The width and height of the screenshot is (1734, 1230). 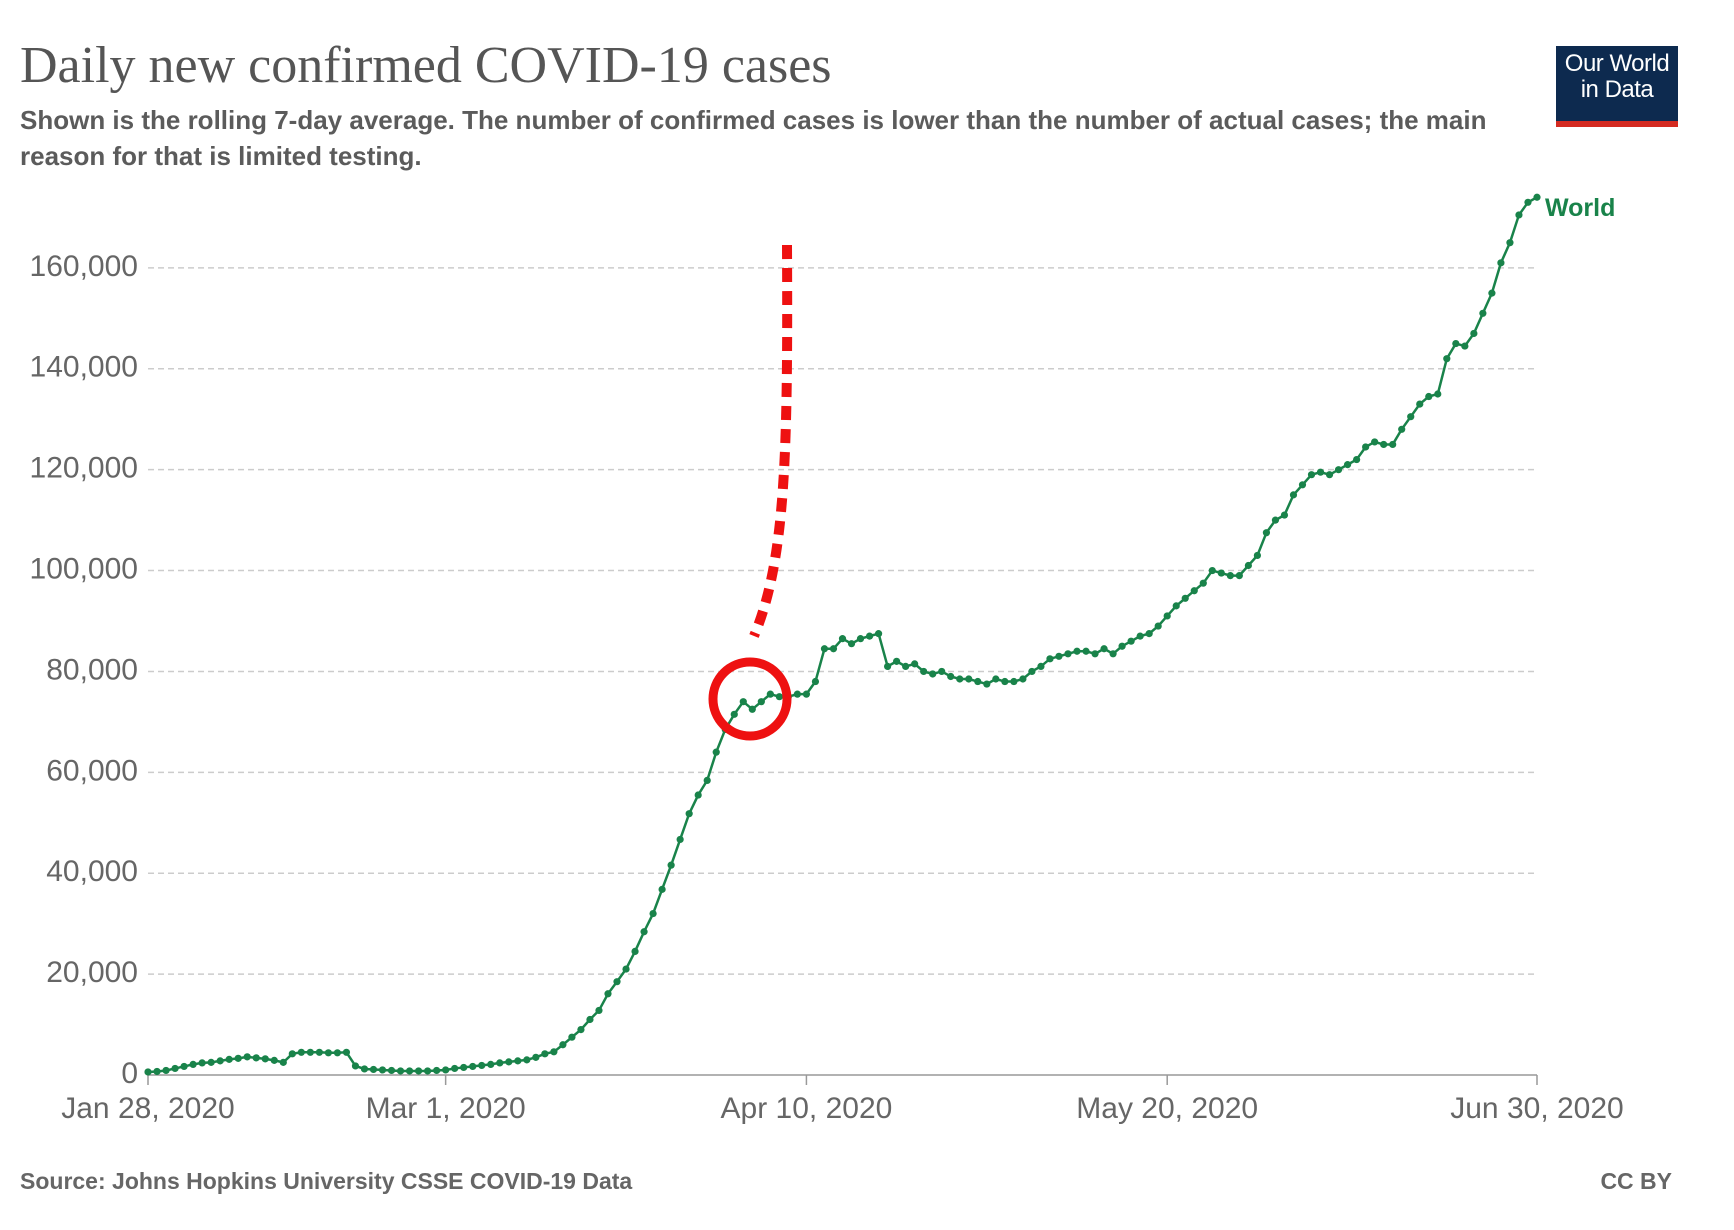 What do you see at coordinates (750, 699) in the screenshot?
I see `annotation-circle` at bounding box center [750, 699].